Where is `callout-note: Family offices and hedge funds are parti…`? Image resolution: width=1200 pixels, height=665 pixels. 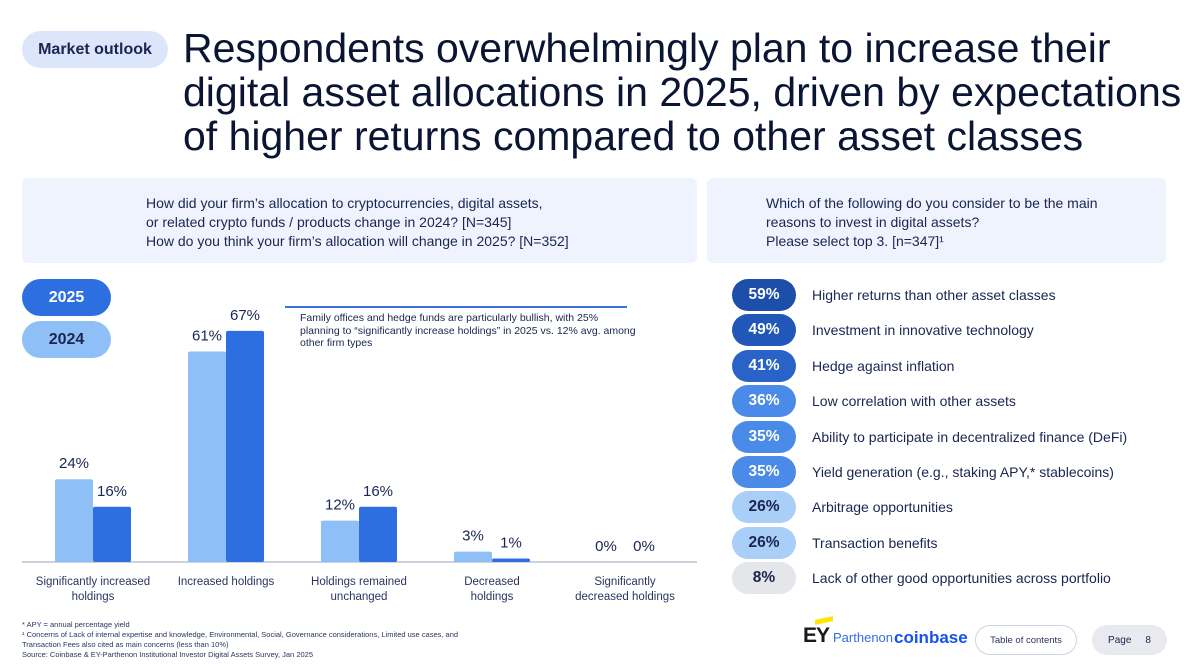
callout-note: Family offices and hedge funds are parti… is located at coordinates (468, 330).